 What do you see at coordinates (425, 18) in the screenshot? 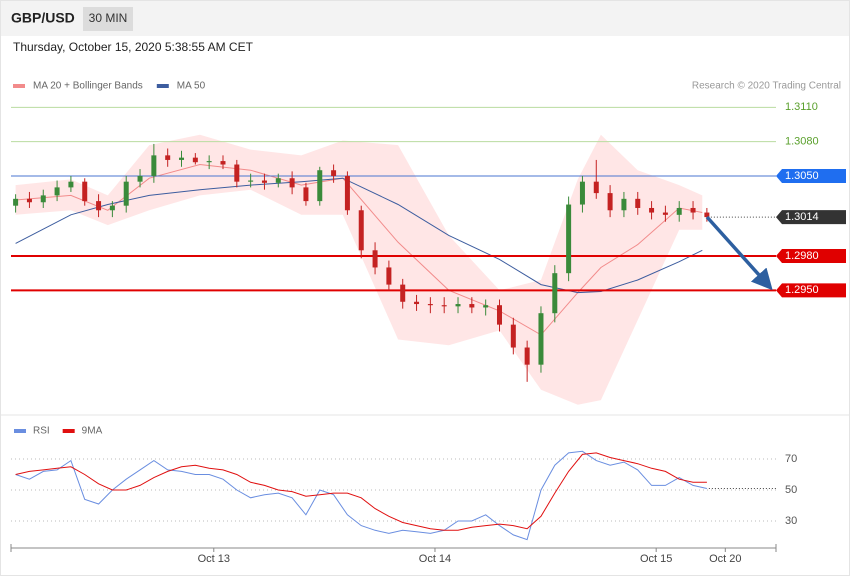
I see `header-bar` at bounding box center [425, 18].